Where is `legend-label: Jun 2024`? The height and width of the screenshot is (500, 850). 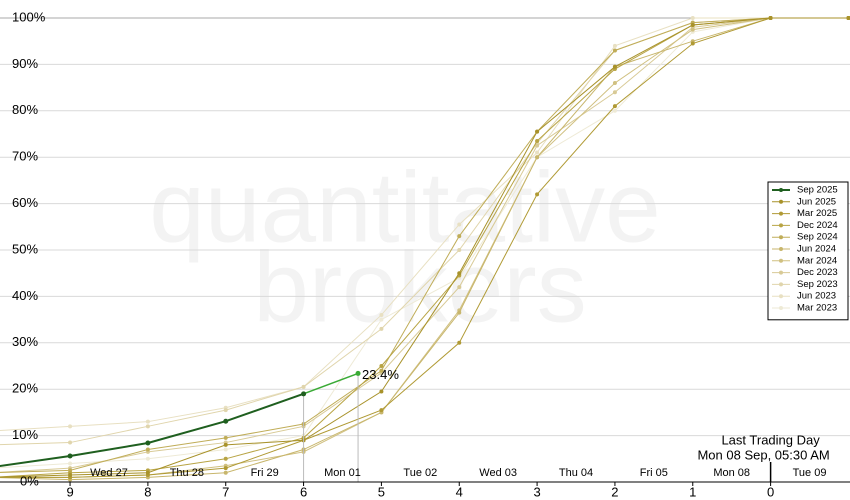 legend-label: Jun 2024 is located at coordinates (816, 249).